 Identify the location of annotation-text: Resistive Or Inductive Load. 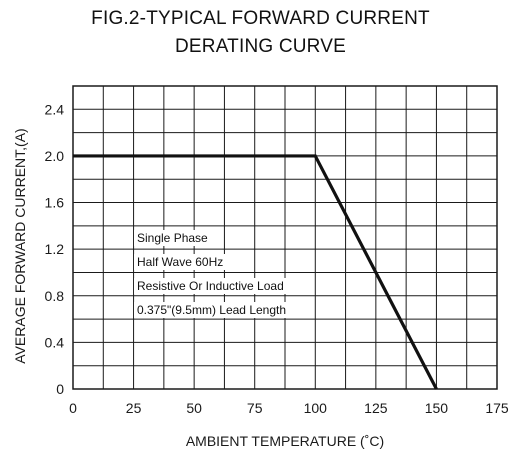
(210, 286).